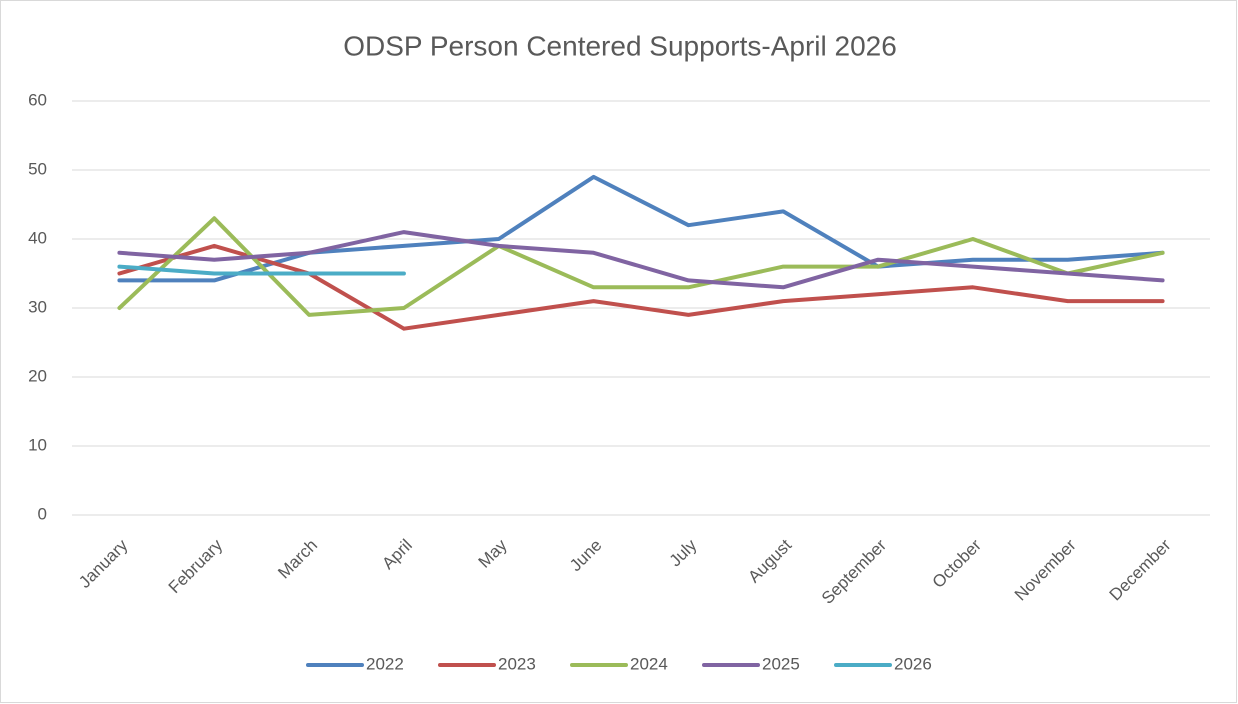  What do you see at coordinates (620, 45) in the screenshot?
I see `chart-title: ODSP Person Centered Supports-April 2026` at bounding box center [620, 45].